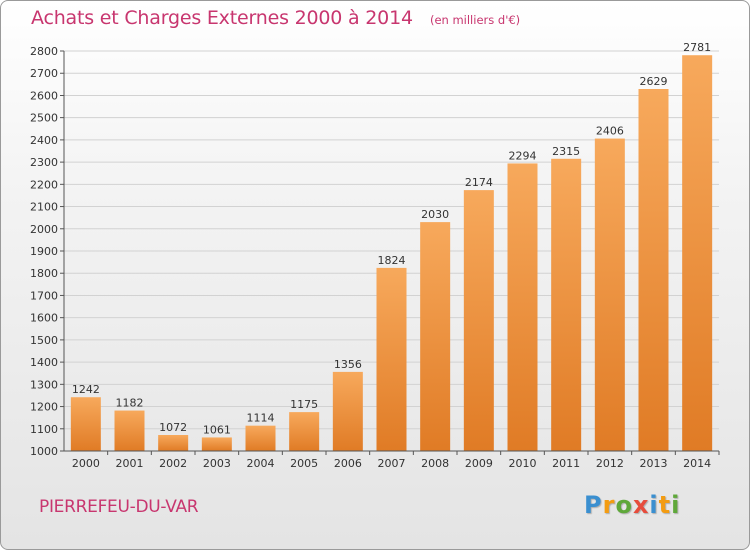  I want to click on y-tick-label: 2400, so click(44, 140).